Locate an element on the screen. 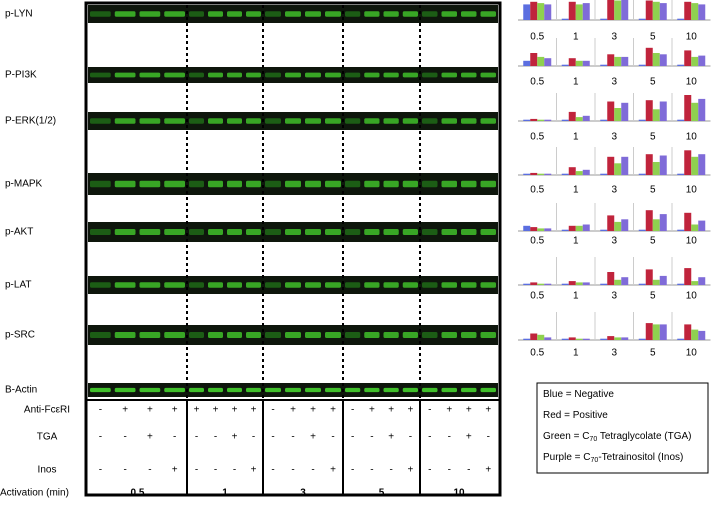  category-label: 0.5 is located at coordinates (537, 296).